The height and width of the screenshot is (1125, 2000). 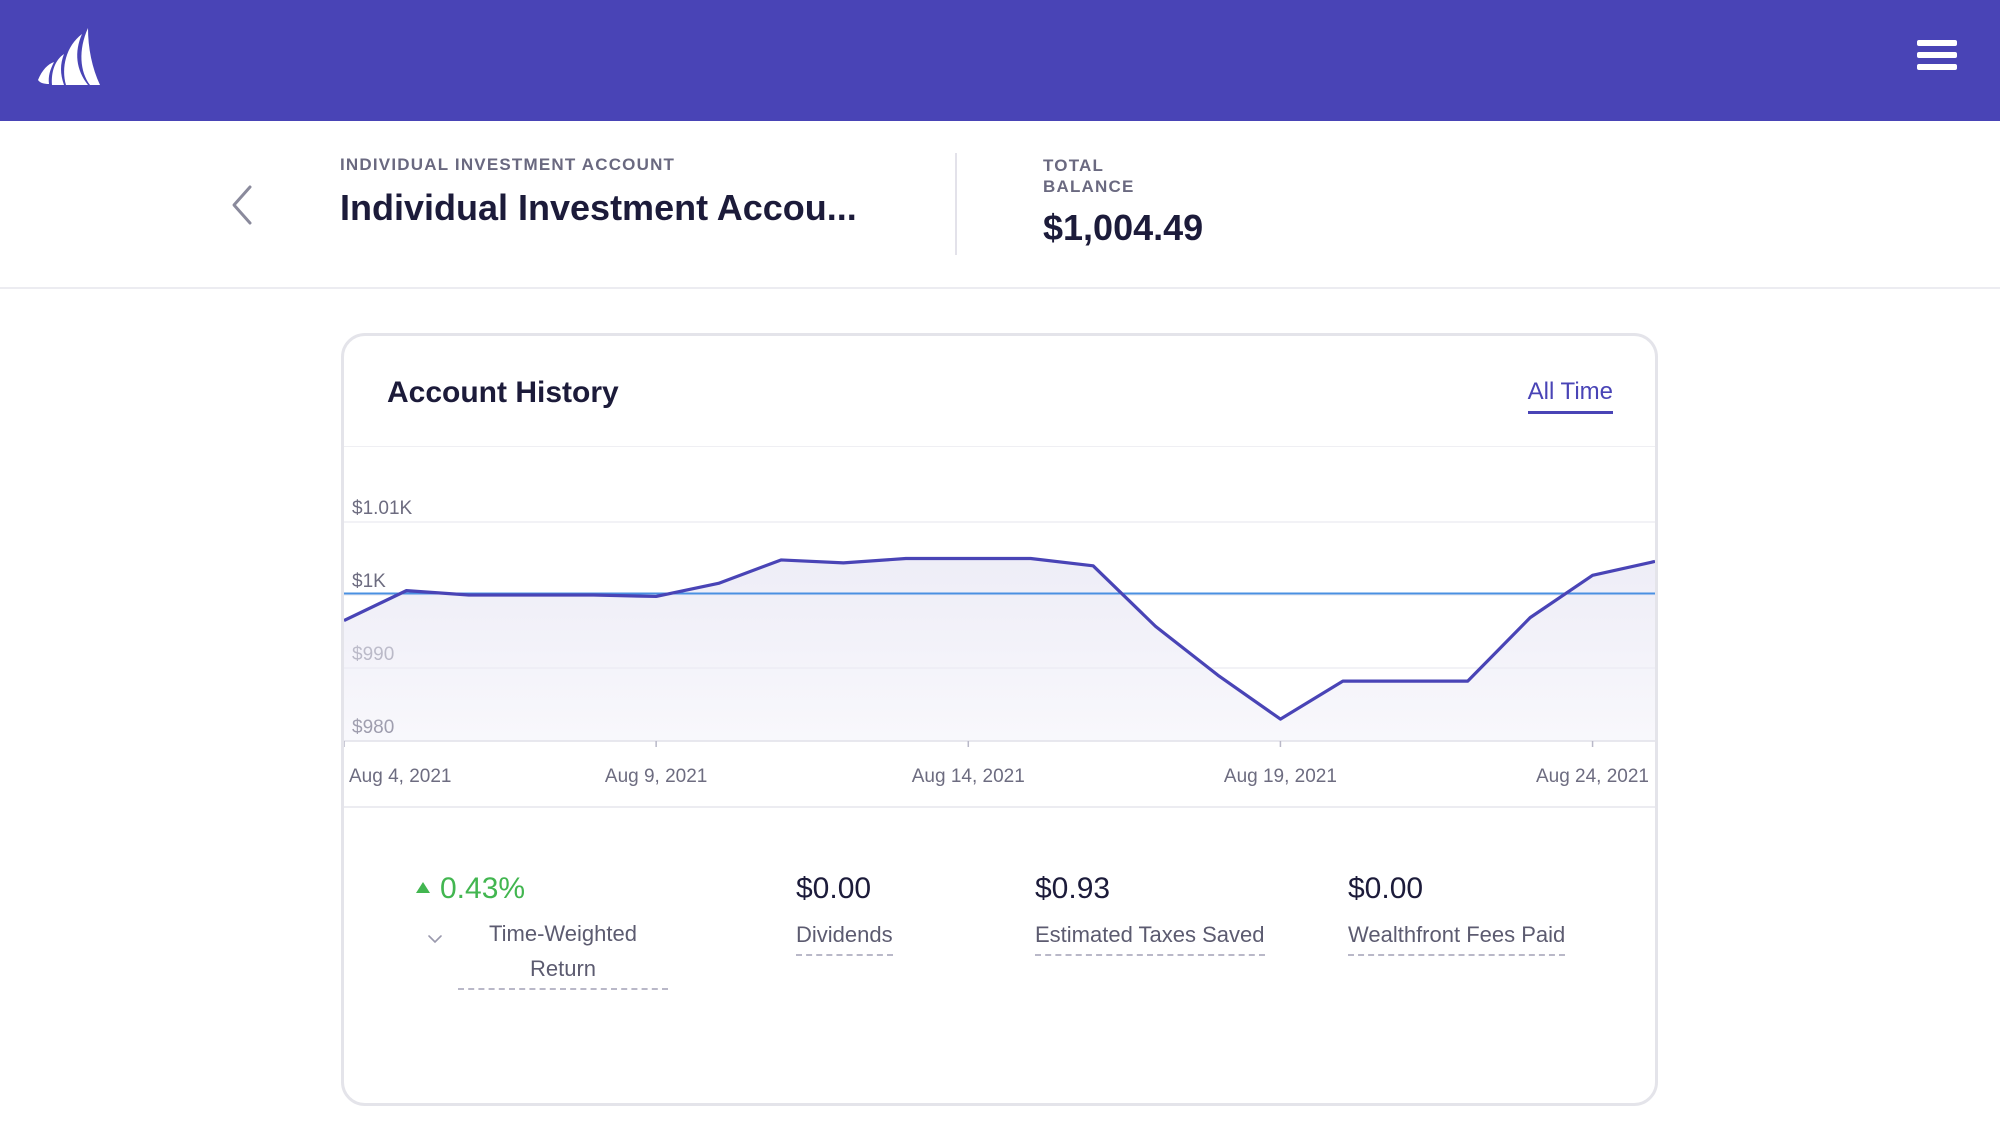 I want to click on account-type-label: INDIVIDUAL INVESTMENT ACCOUNT, so click(x=508, y=164).